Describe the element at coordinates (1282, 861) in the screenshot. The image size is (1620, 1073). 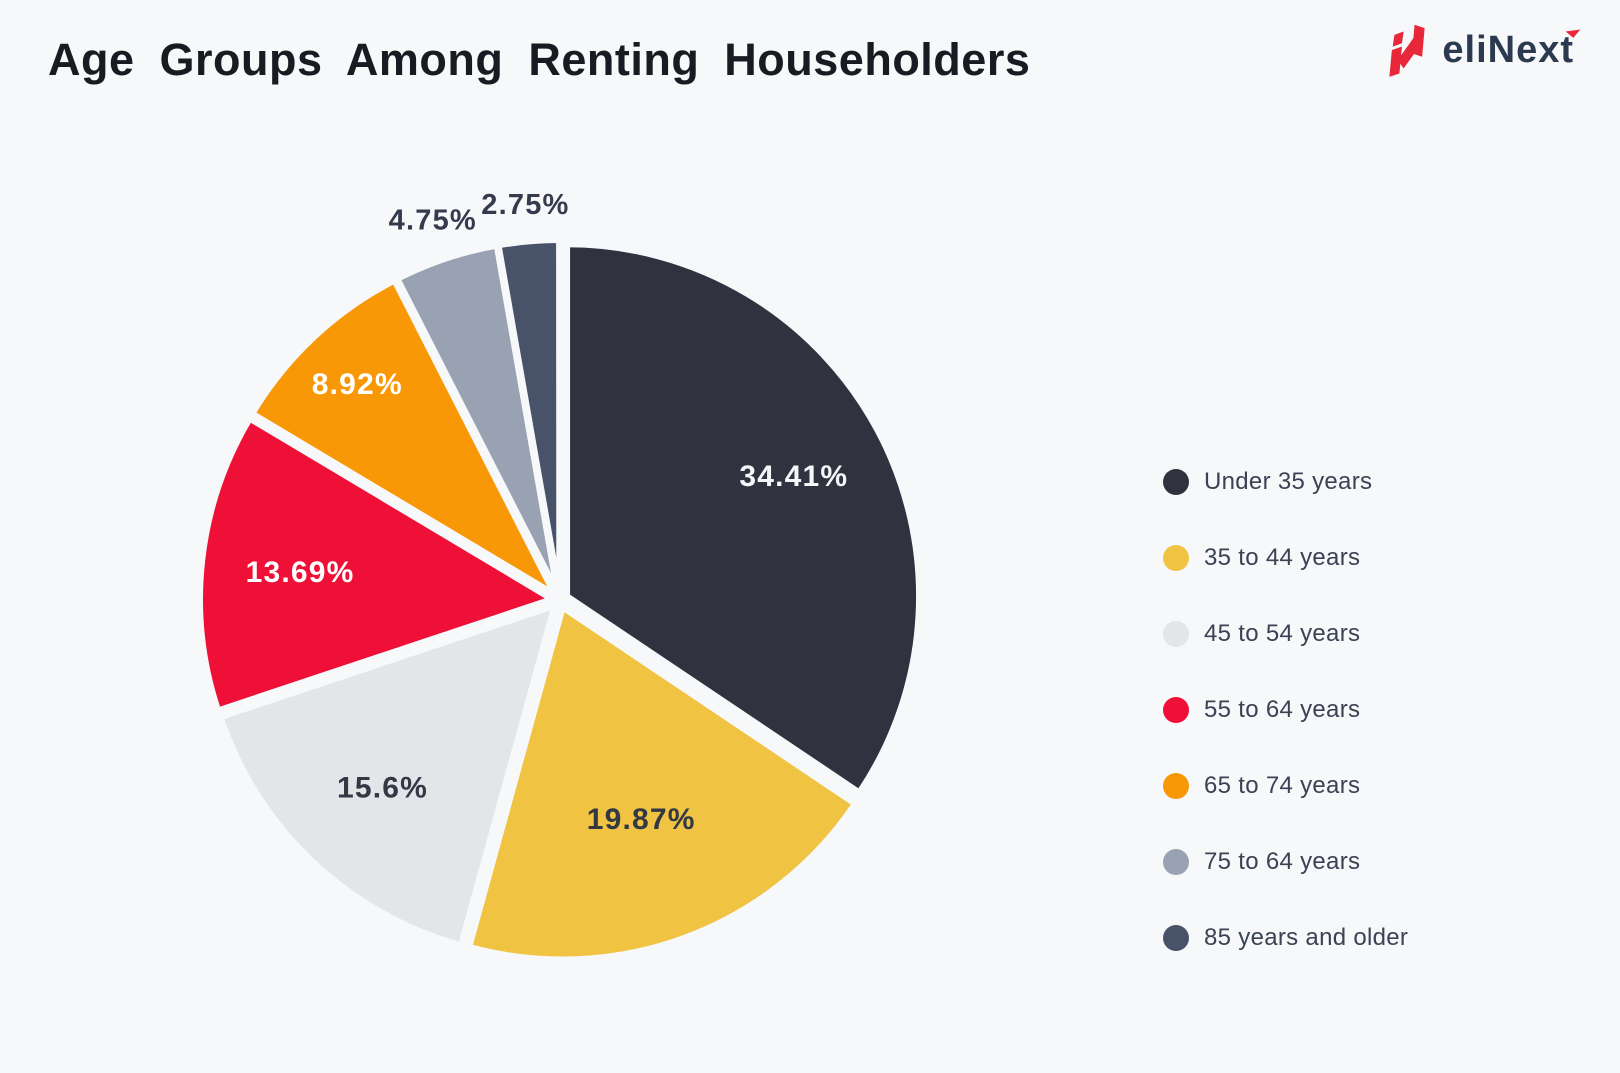
I see `legend-label: 75 to 64 years` at that location.